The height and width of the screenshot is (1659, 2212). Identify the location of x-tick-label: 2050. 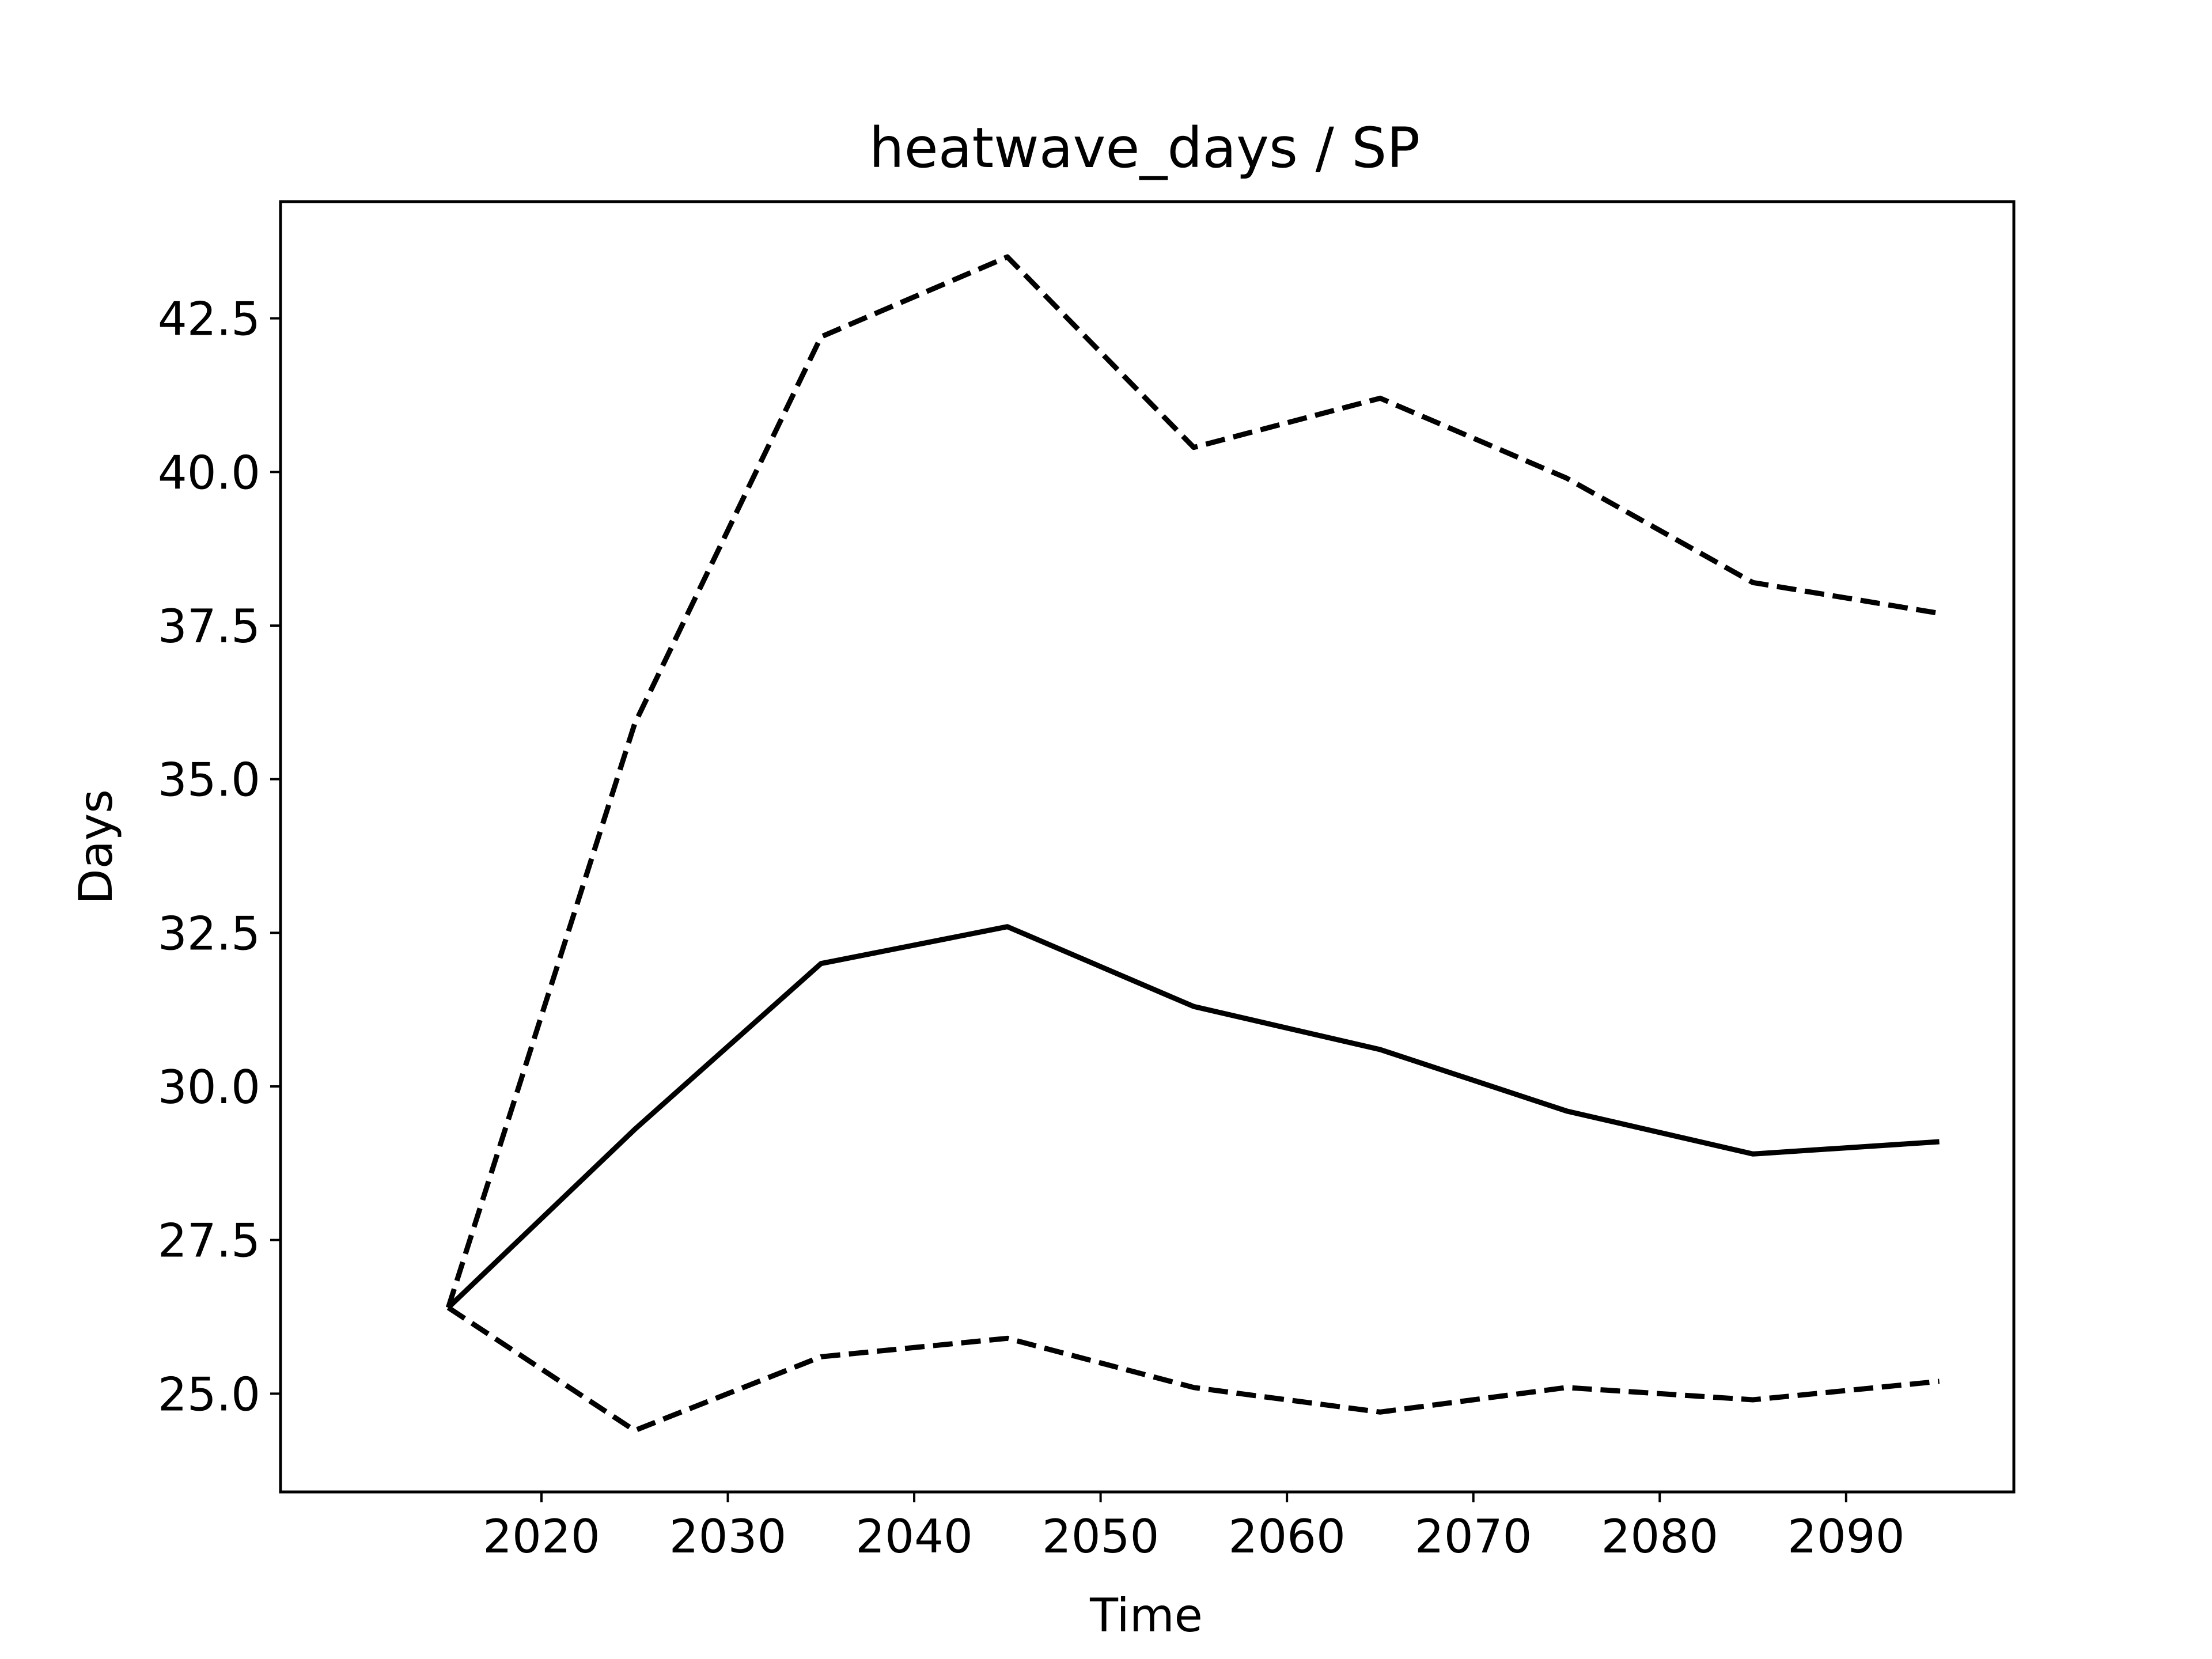
(1101, 1536).